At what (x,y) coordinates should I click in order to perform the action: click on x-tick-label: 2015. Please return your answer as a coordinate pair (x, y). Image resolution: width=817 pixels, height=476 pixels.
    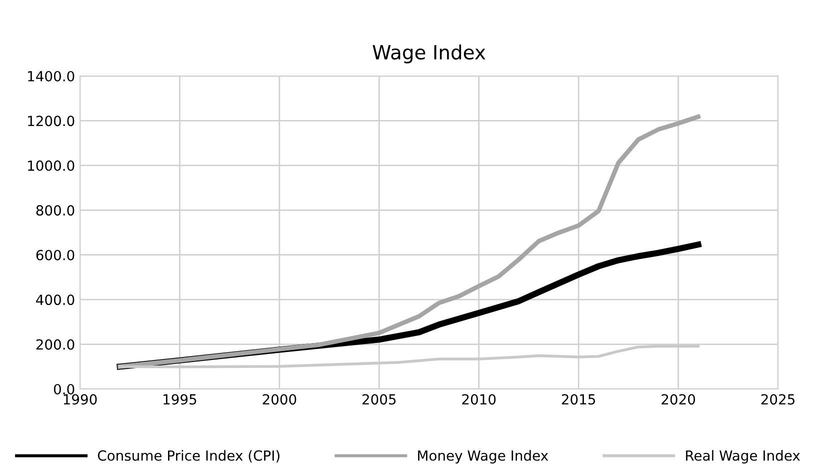
    Looking at the image, I should click on (579, 399).